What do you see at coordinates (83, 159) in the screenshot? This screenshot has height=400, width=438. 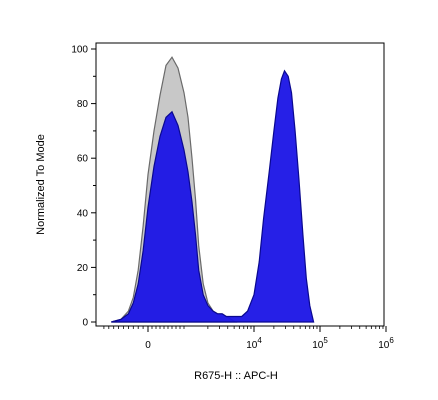 I see `y-tick-label-3: 60` at bounding box center [83, 159].